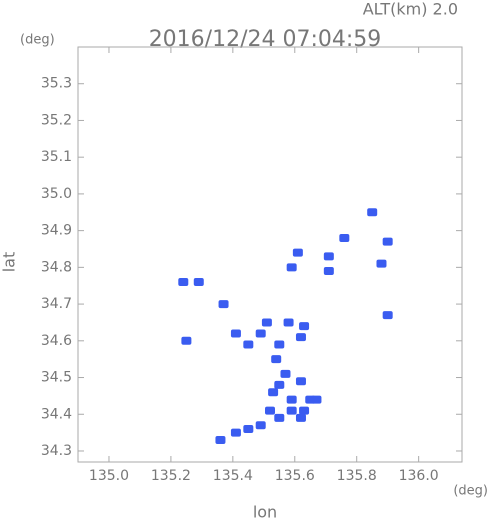 Image resolution: width=491 pixels, height=521 pixels. Describe the element at coordinates (37, 40) in the screenshot. I see `y-unit: (deg)` at that location.